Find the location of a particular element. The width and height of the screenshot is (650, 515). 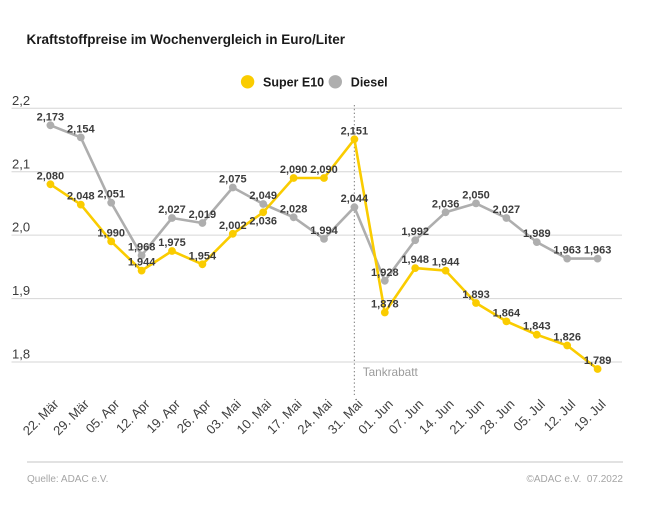

svg-text: 1,968 is located at coordinates (142, 247).